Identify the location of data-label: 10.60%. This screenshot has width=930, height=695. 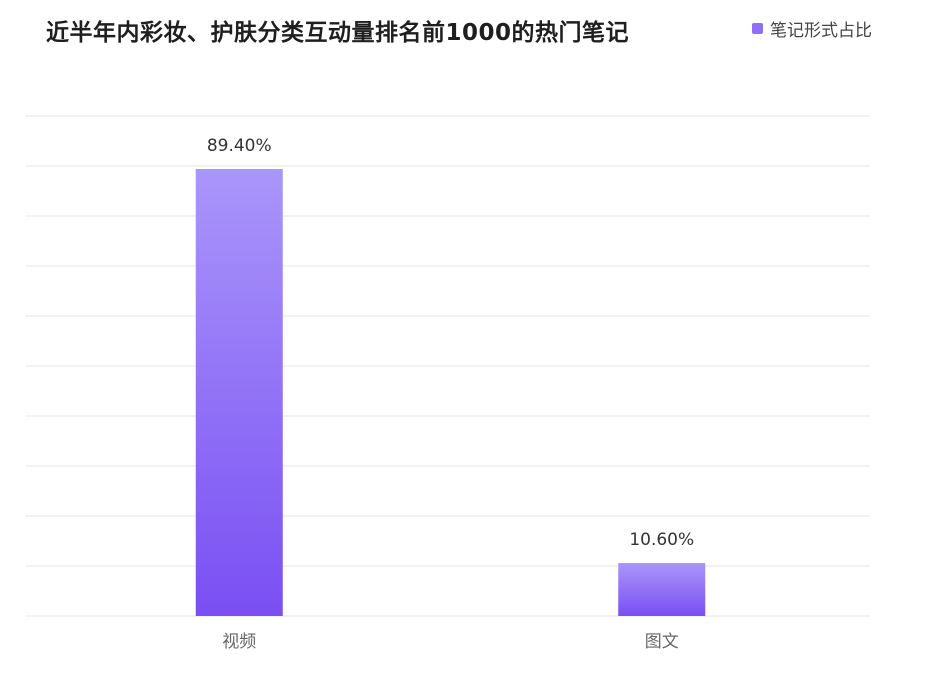
(661, 540).